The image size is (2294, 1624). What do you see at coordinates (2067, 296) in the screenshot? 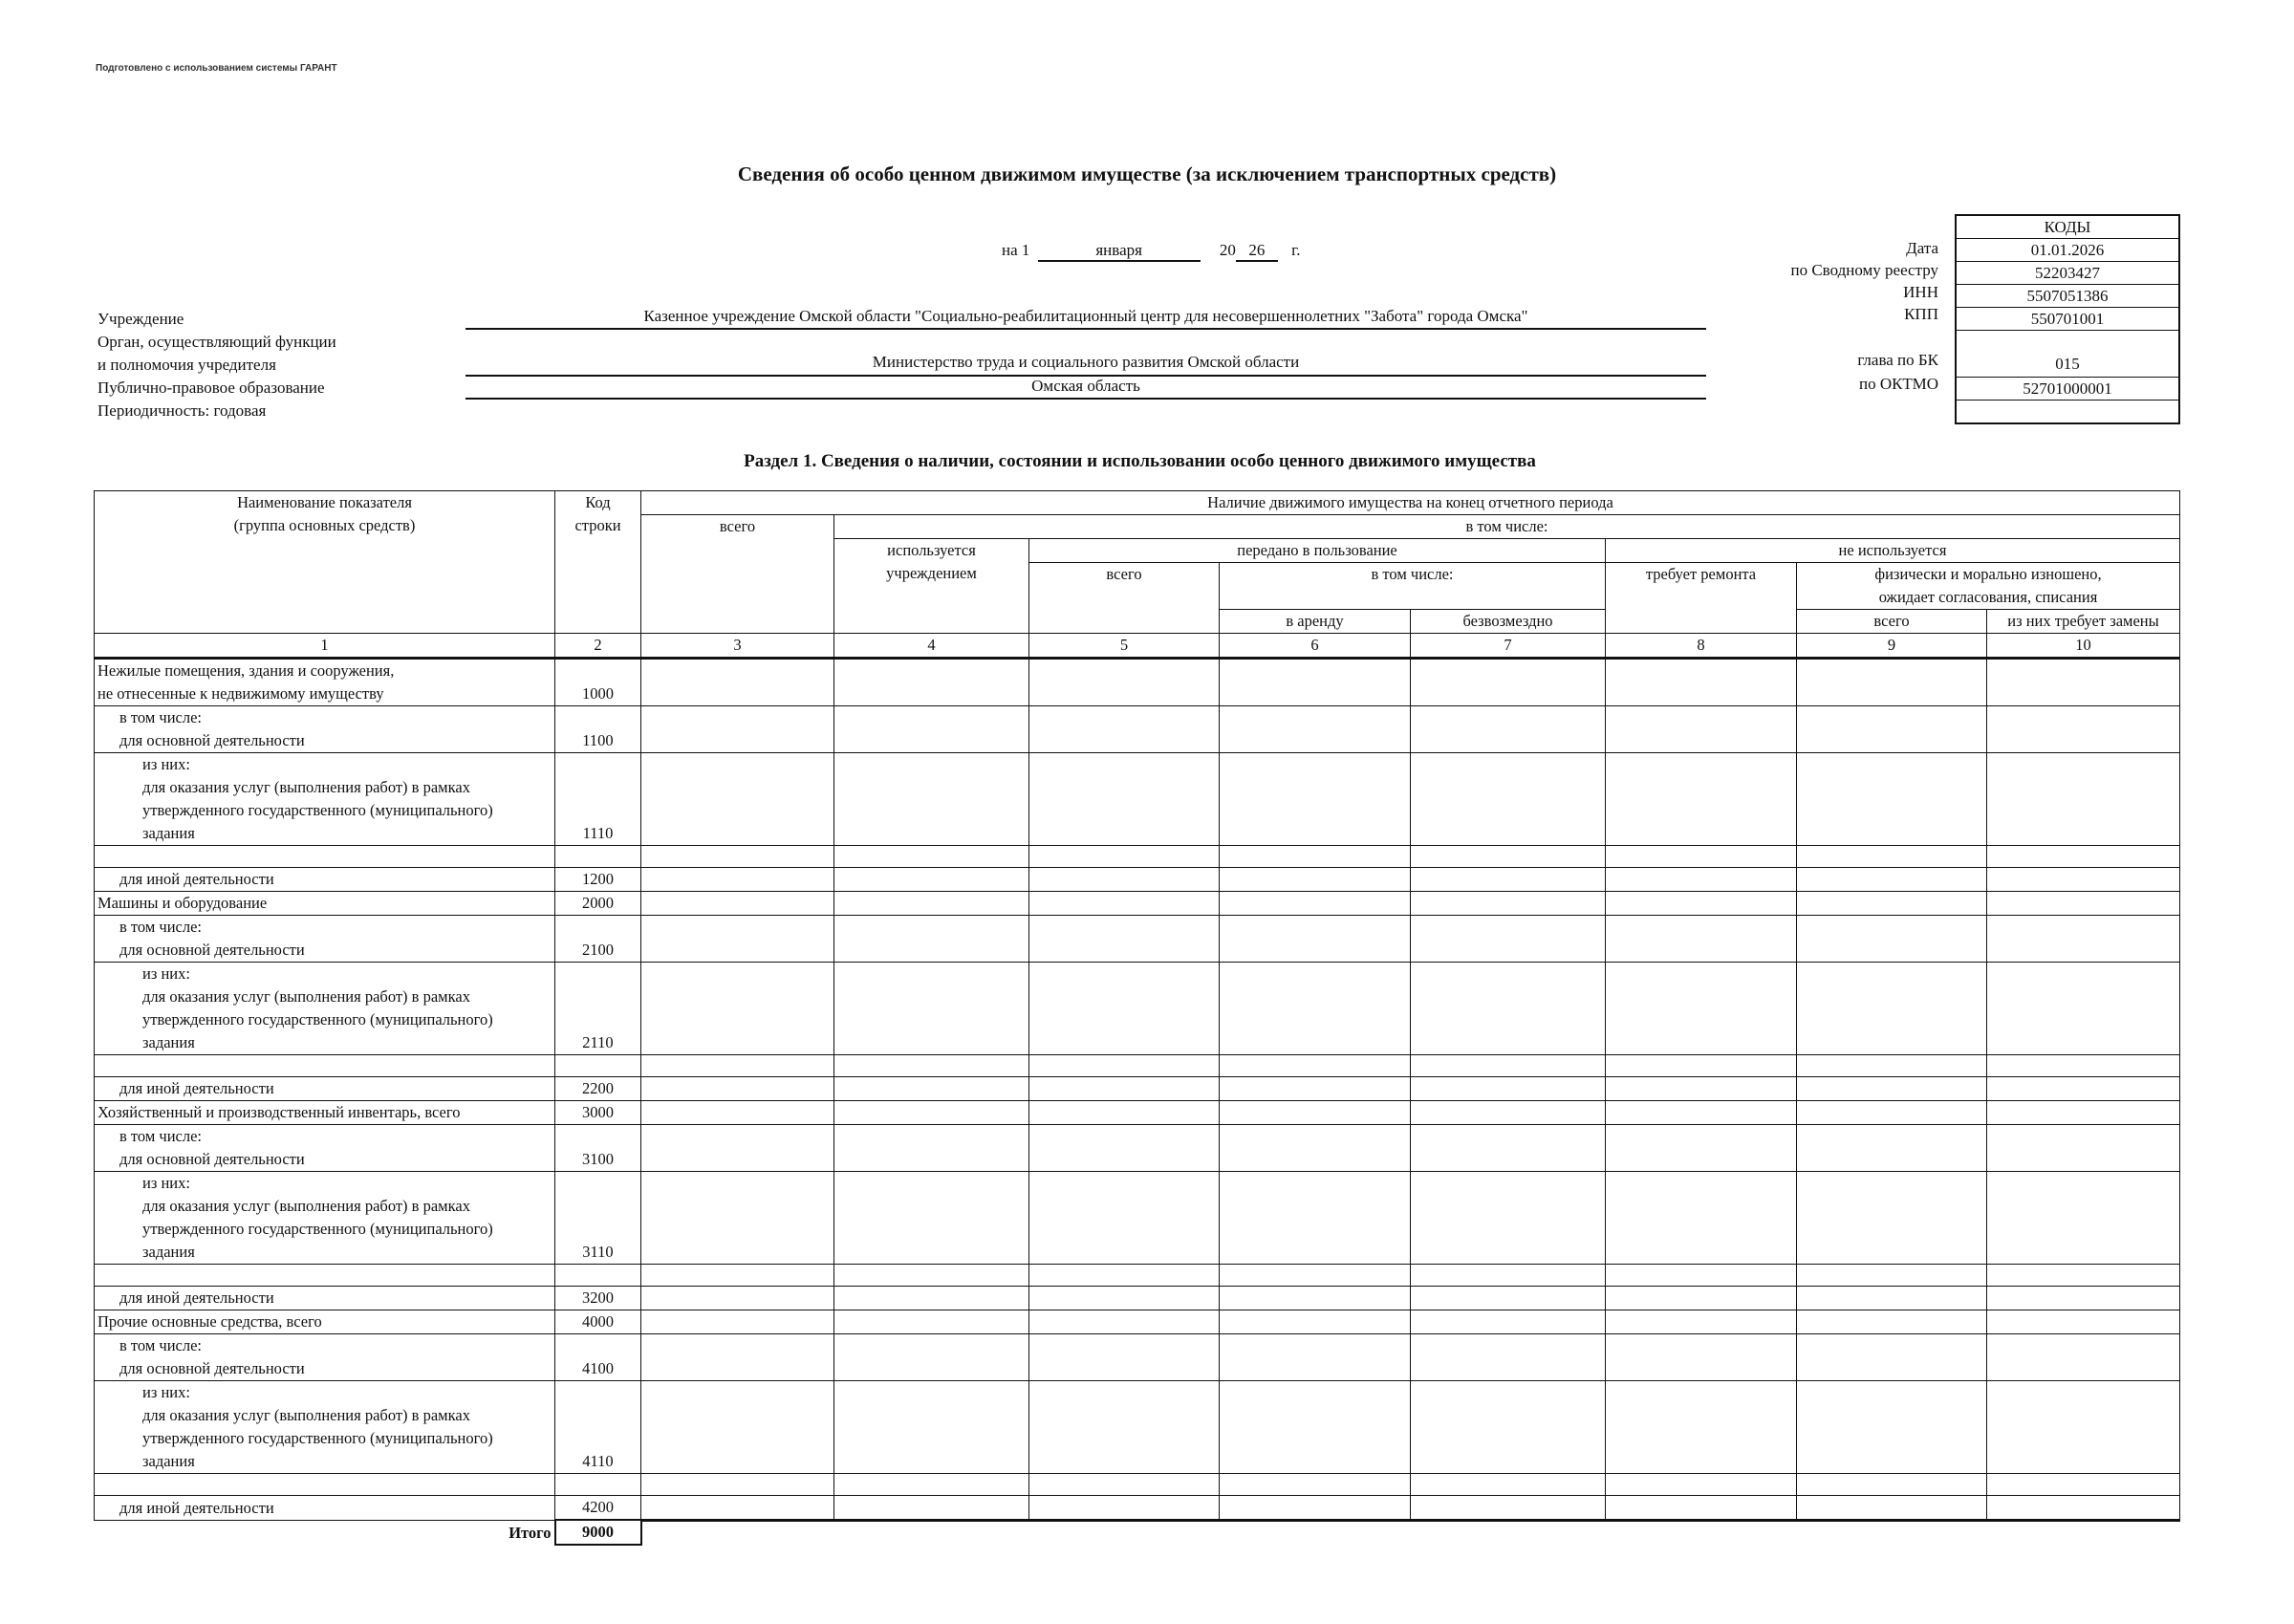
I see `code-inn: 5507051386` at bounding box center [2067, 296].